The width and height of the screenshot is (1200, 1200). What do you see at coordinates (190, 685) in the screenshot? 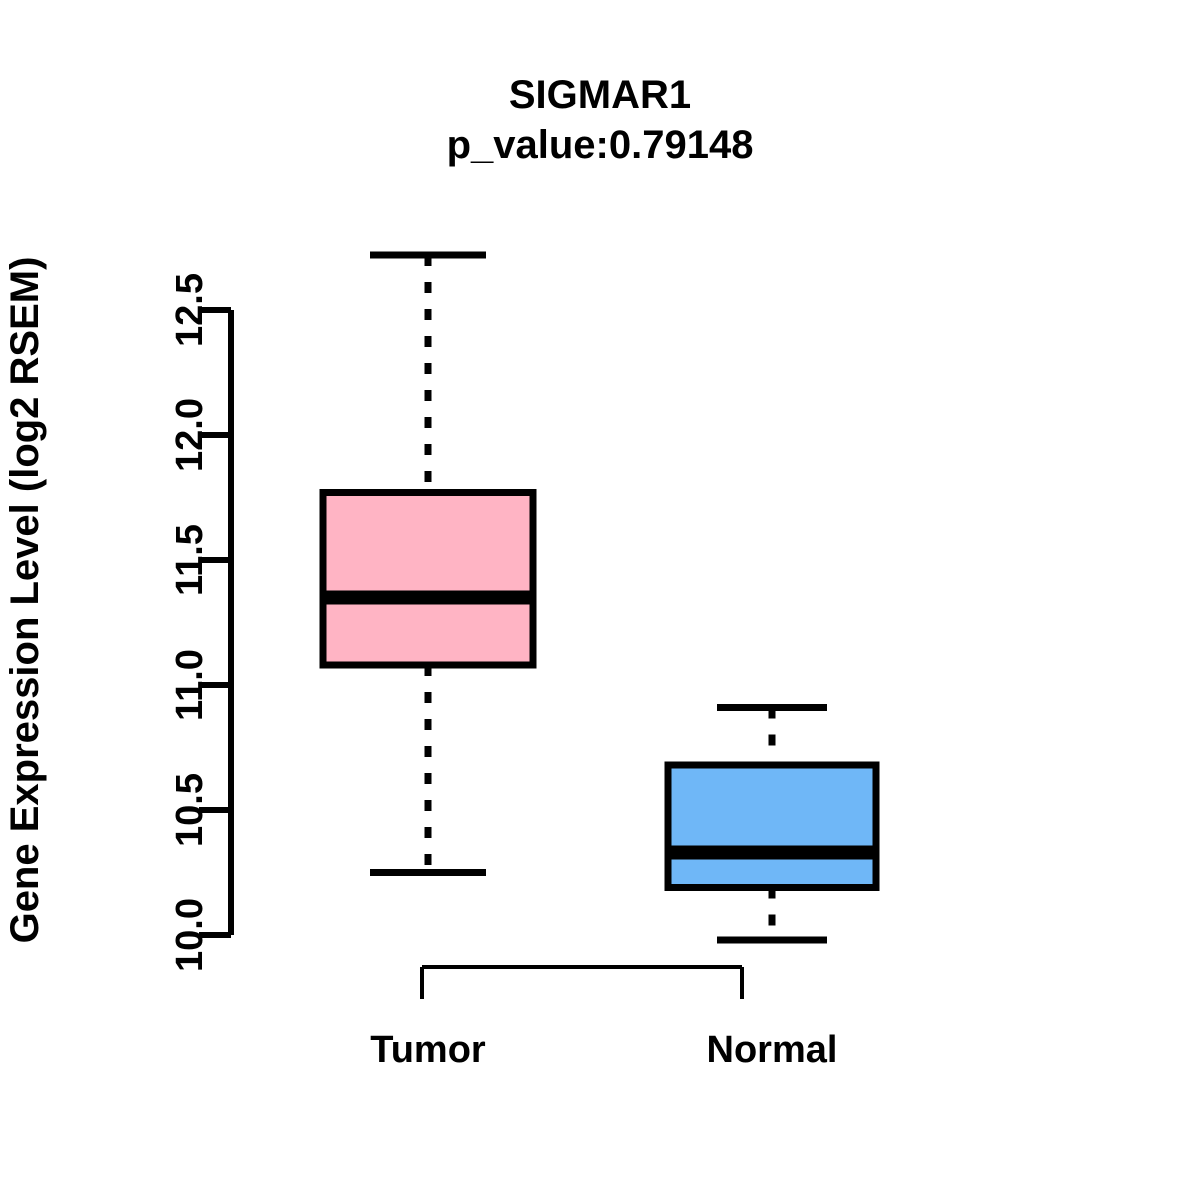
I see `y-axis-tick-label: 11.0` at bounding box center [190, 685].